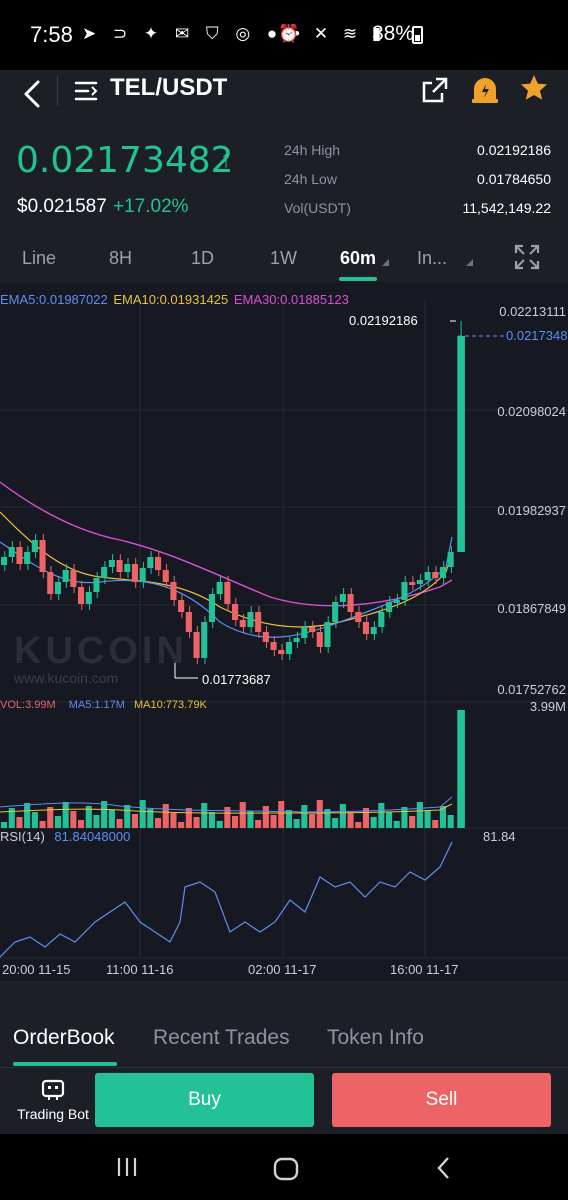 The height and width of the screenshot is (1200, 568). What do you see at coordinates (121, 258) in the screenshot?
I see `tab-8h: 8H` at bounding box center [121, 258].